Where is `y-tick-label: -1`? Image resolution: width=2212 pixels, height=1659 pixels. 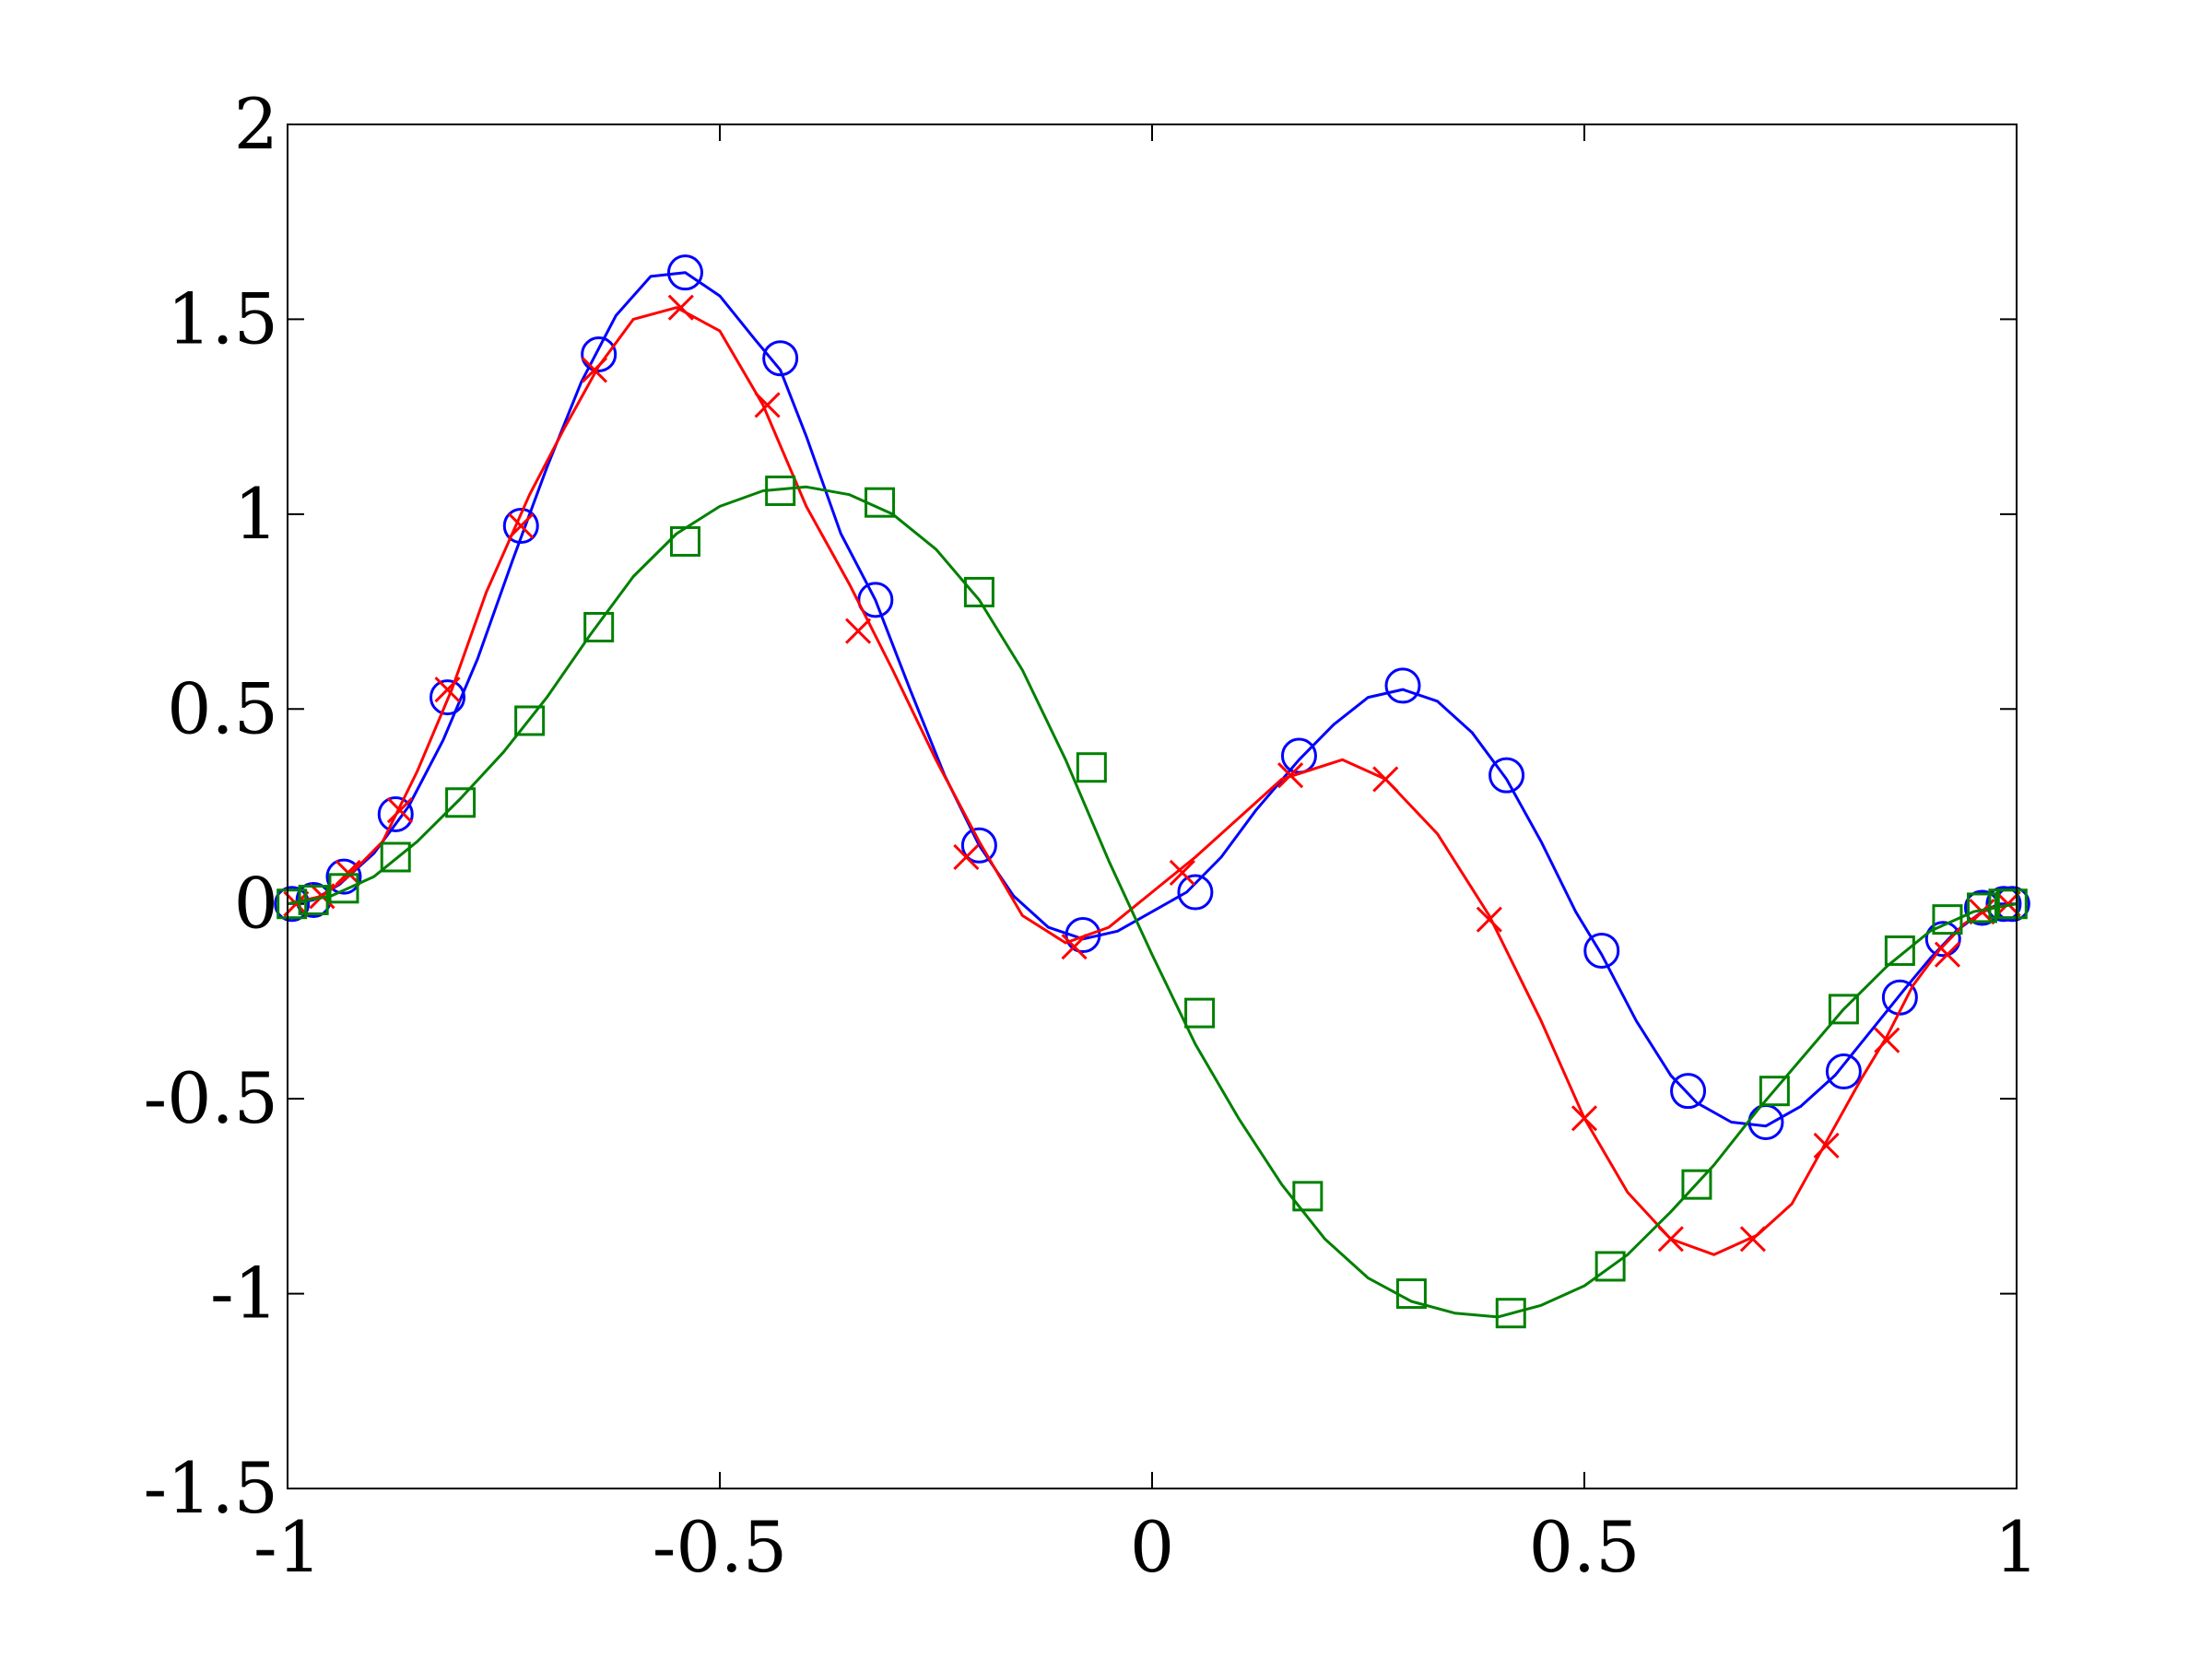
y-tick-label: -1 is located at coordinates (244, 1294).